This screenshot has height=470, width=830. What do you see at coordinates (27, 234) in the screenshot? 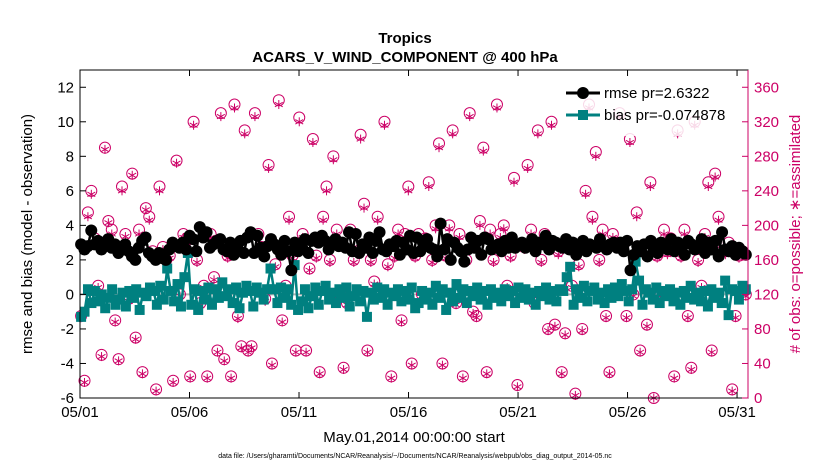
I see `y-axis-label: rmse and bias (model - observation)` at bounding box center [27, 234].